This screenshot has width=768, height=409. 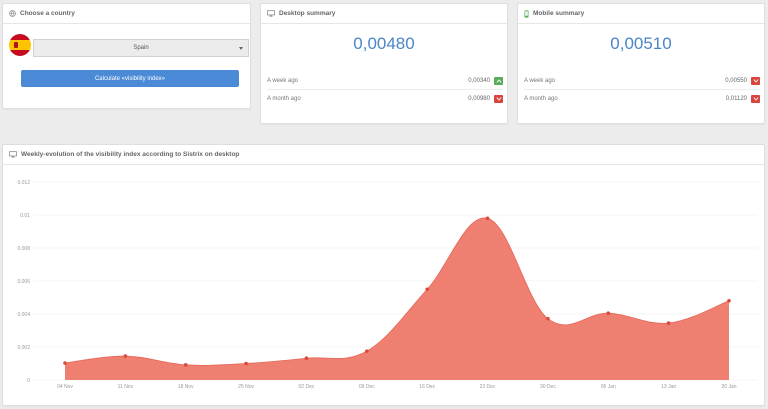 I want to click on mobile-month-row: A month ago 0,01120, so click(x=642, y=98).